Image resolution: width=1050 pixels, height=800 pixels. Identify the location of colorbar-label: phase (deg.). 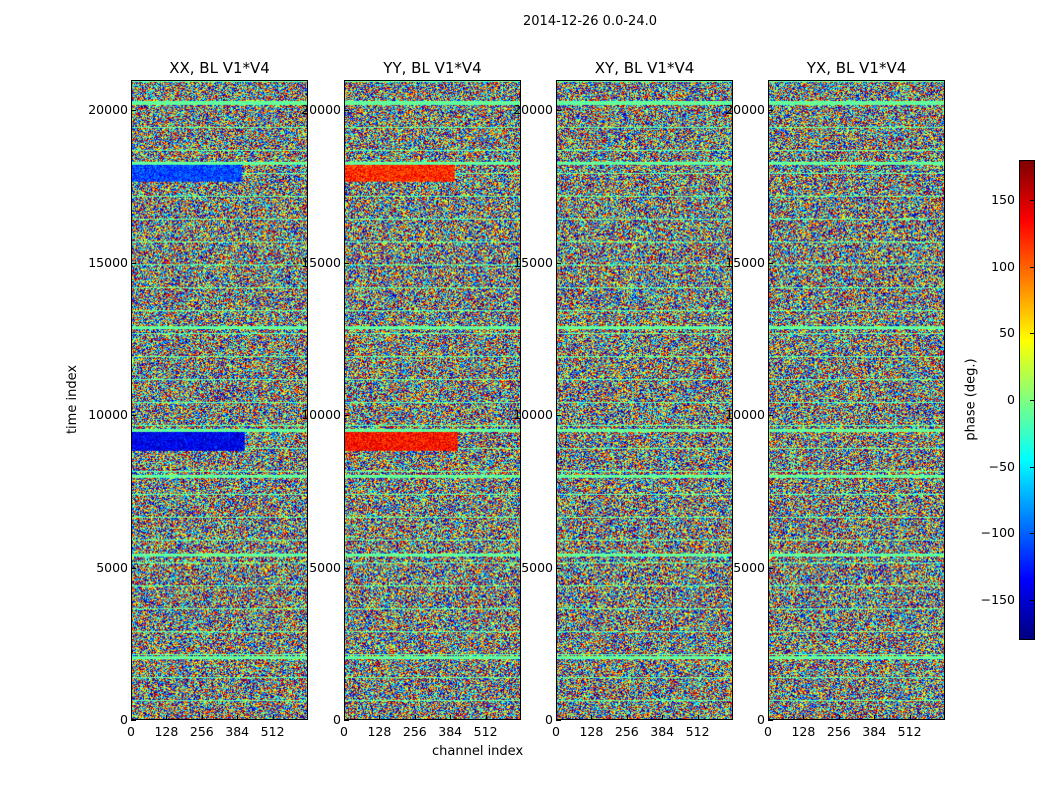
(971, 399).